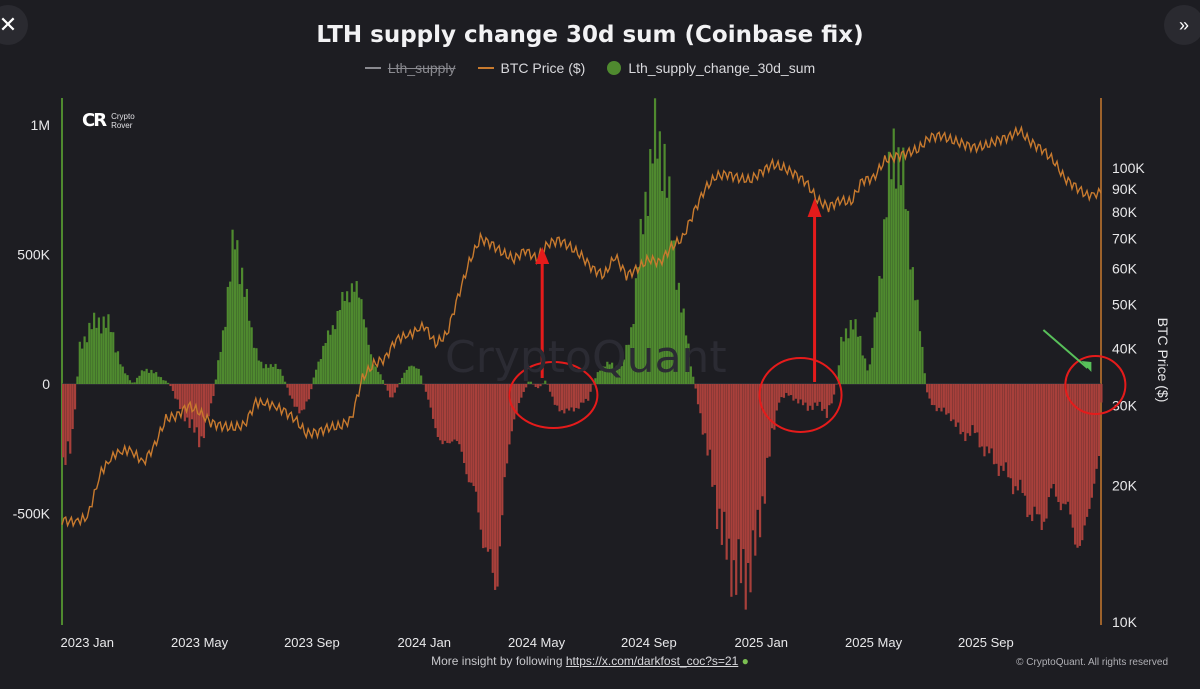 The height and width of the screenshot is (689, 1200). Describe the element at coordinates (410, 68) in the screenshot. I see `legend-item-lth-supply: Lth_supply` at that location.